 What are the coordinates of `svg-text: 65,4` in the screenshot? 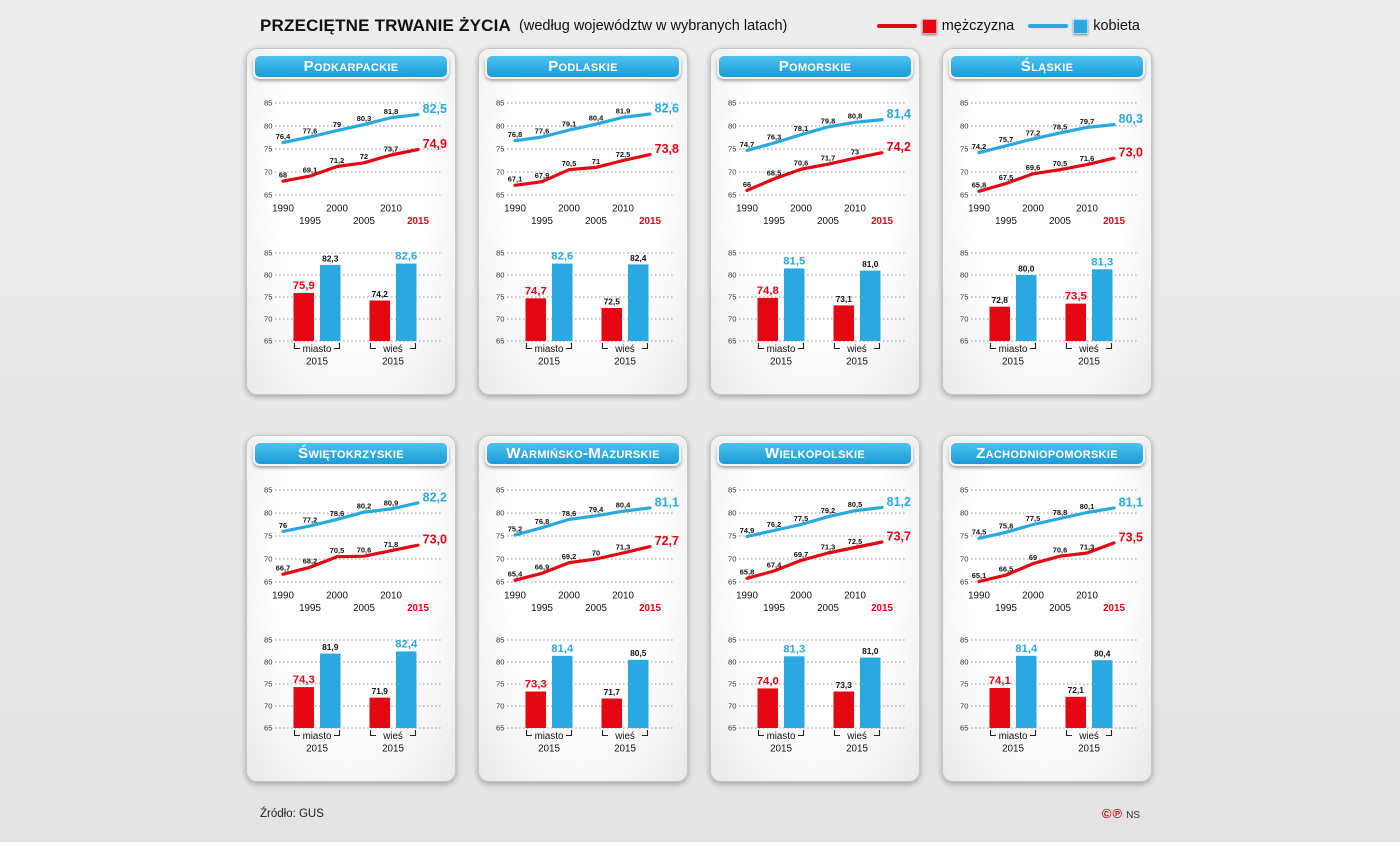 It's located at (515, 574).